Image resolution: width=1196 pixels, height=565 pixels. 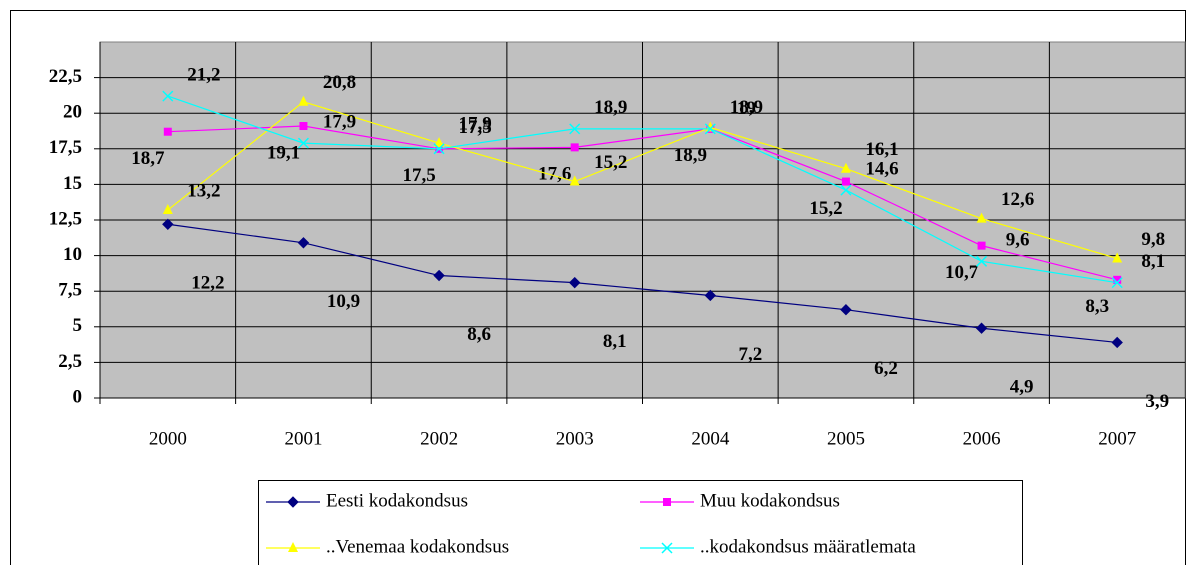 What do you see at coordinates (982, 438) in the screenshot?
I see `x-tick-label: 2006` at bounding box center [982, 438].